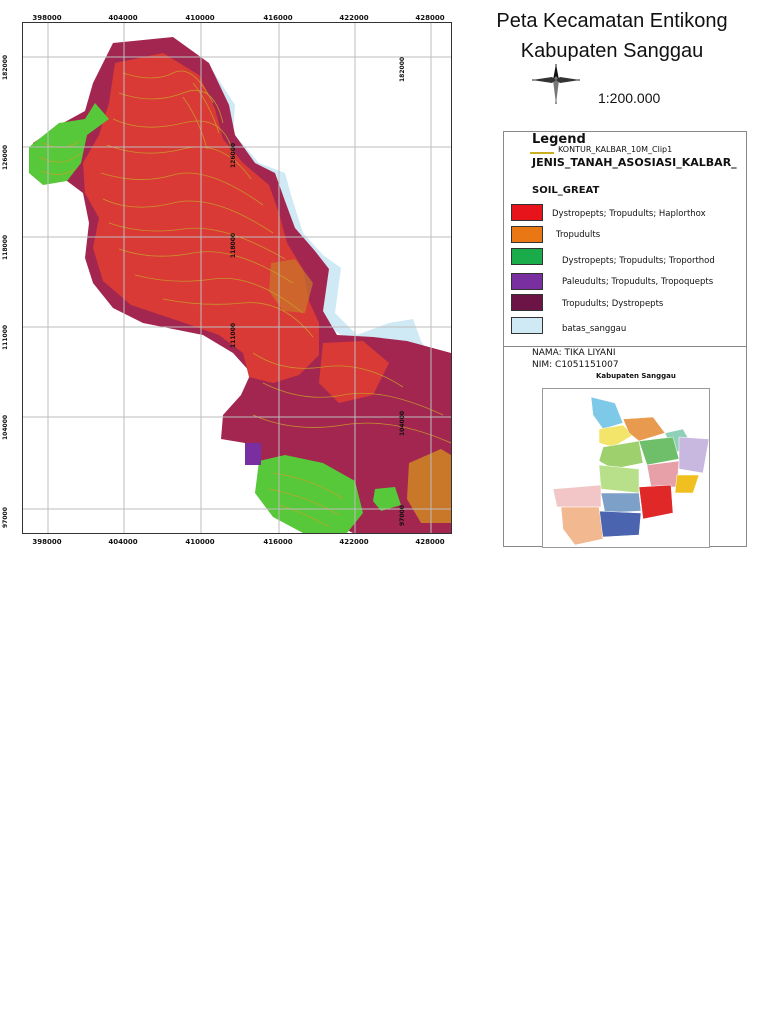 The width and height of the screenshot is (768, 1024). What do you see at coordinates (47, 542) in the screenshot?
I see `x-tick-label-bottom: 398000` at bounding box center [47, 542].